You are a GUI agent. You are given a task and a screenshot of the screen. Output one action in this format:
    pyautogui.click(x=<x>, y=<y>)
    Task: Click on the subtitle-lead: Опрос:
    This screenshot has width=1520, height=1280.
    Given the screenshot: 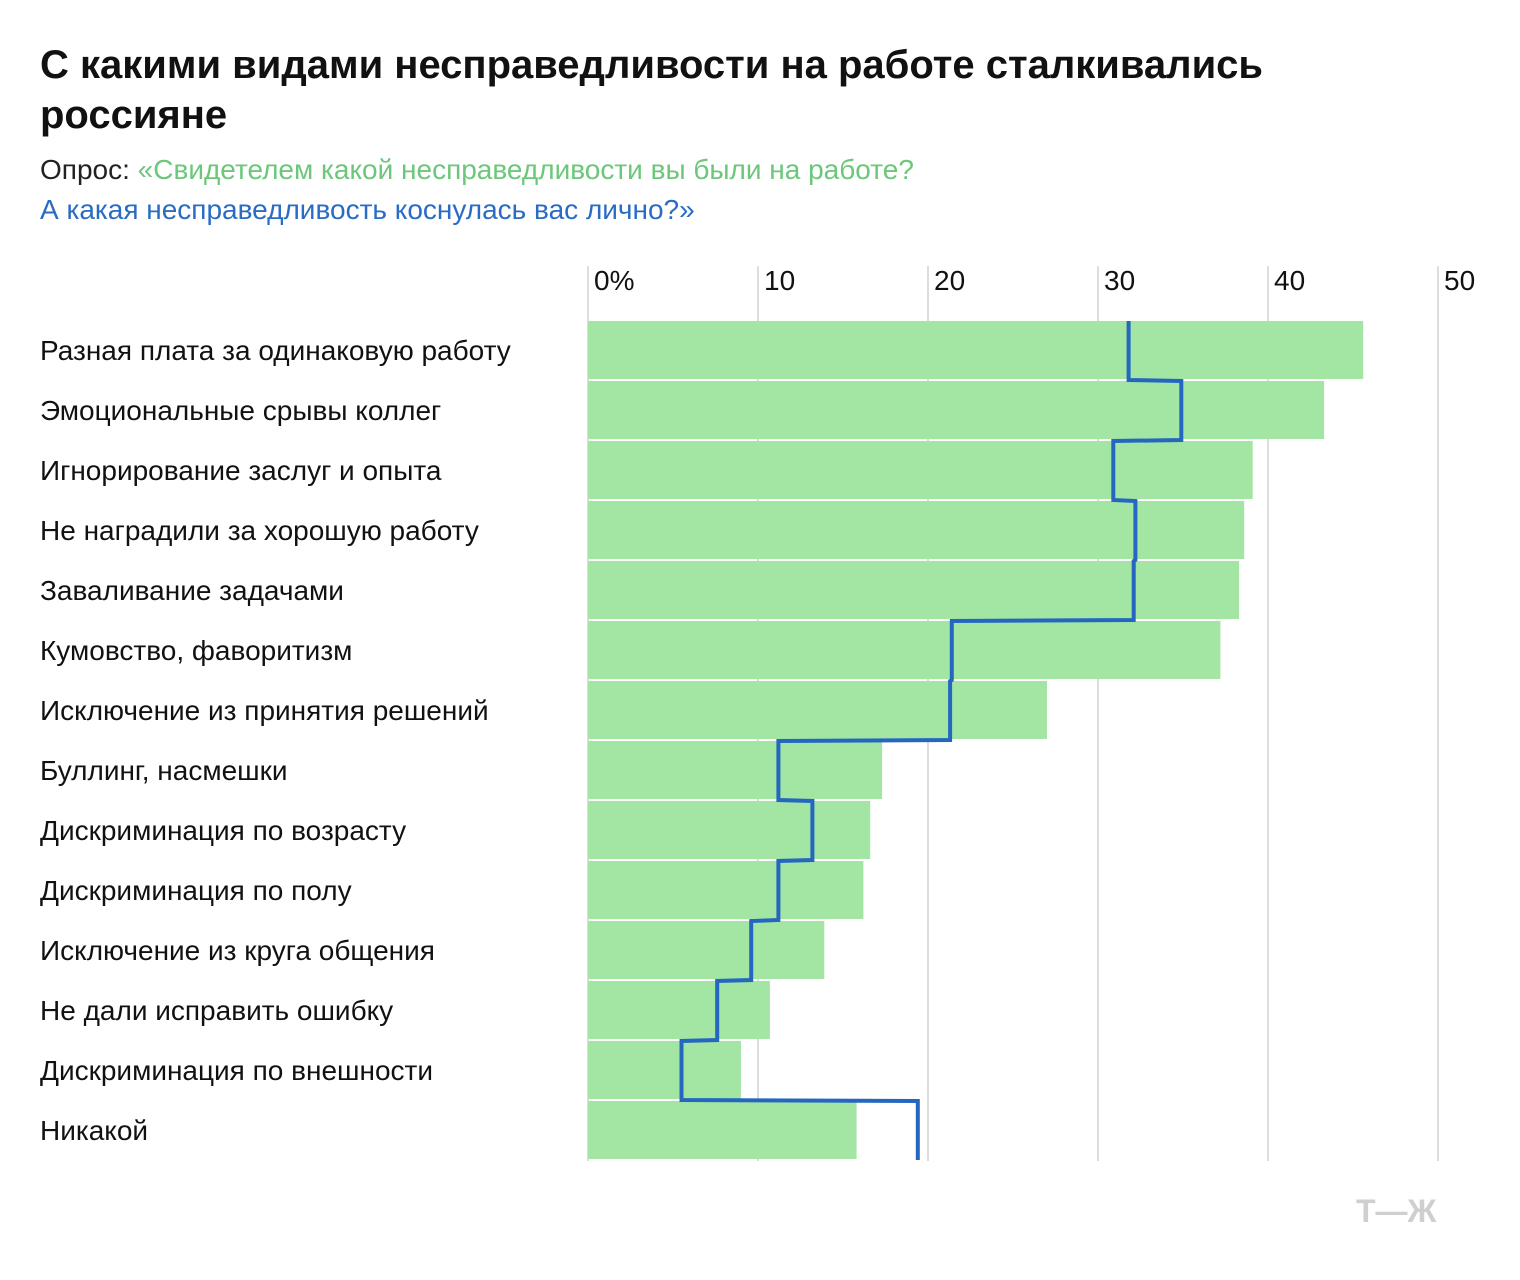 What is the action you would take?
    pyautogui.click(x=89, y=169)
    